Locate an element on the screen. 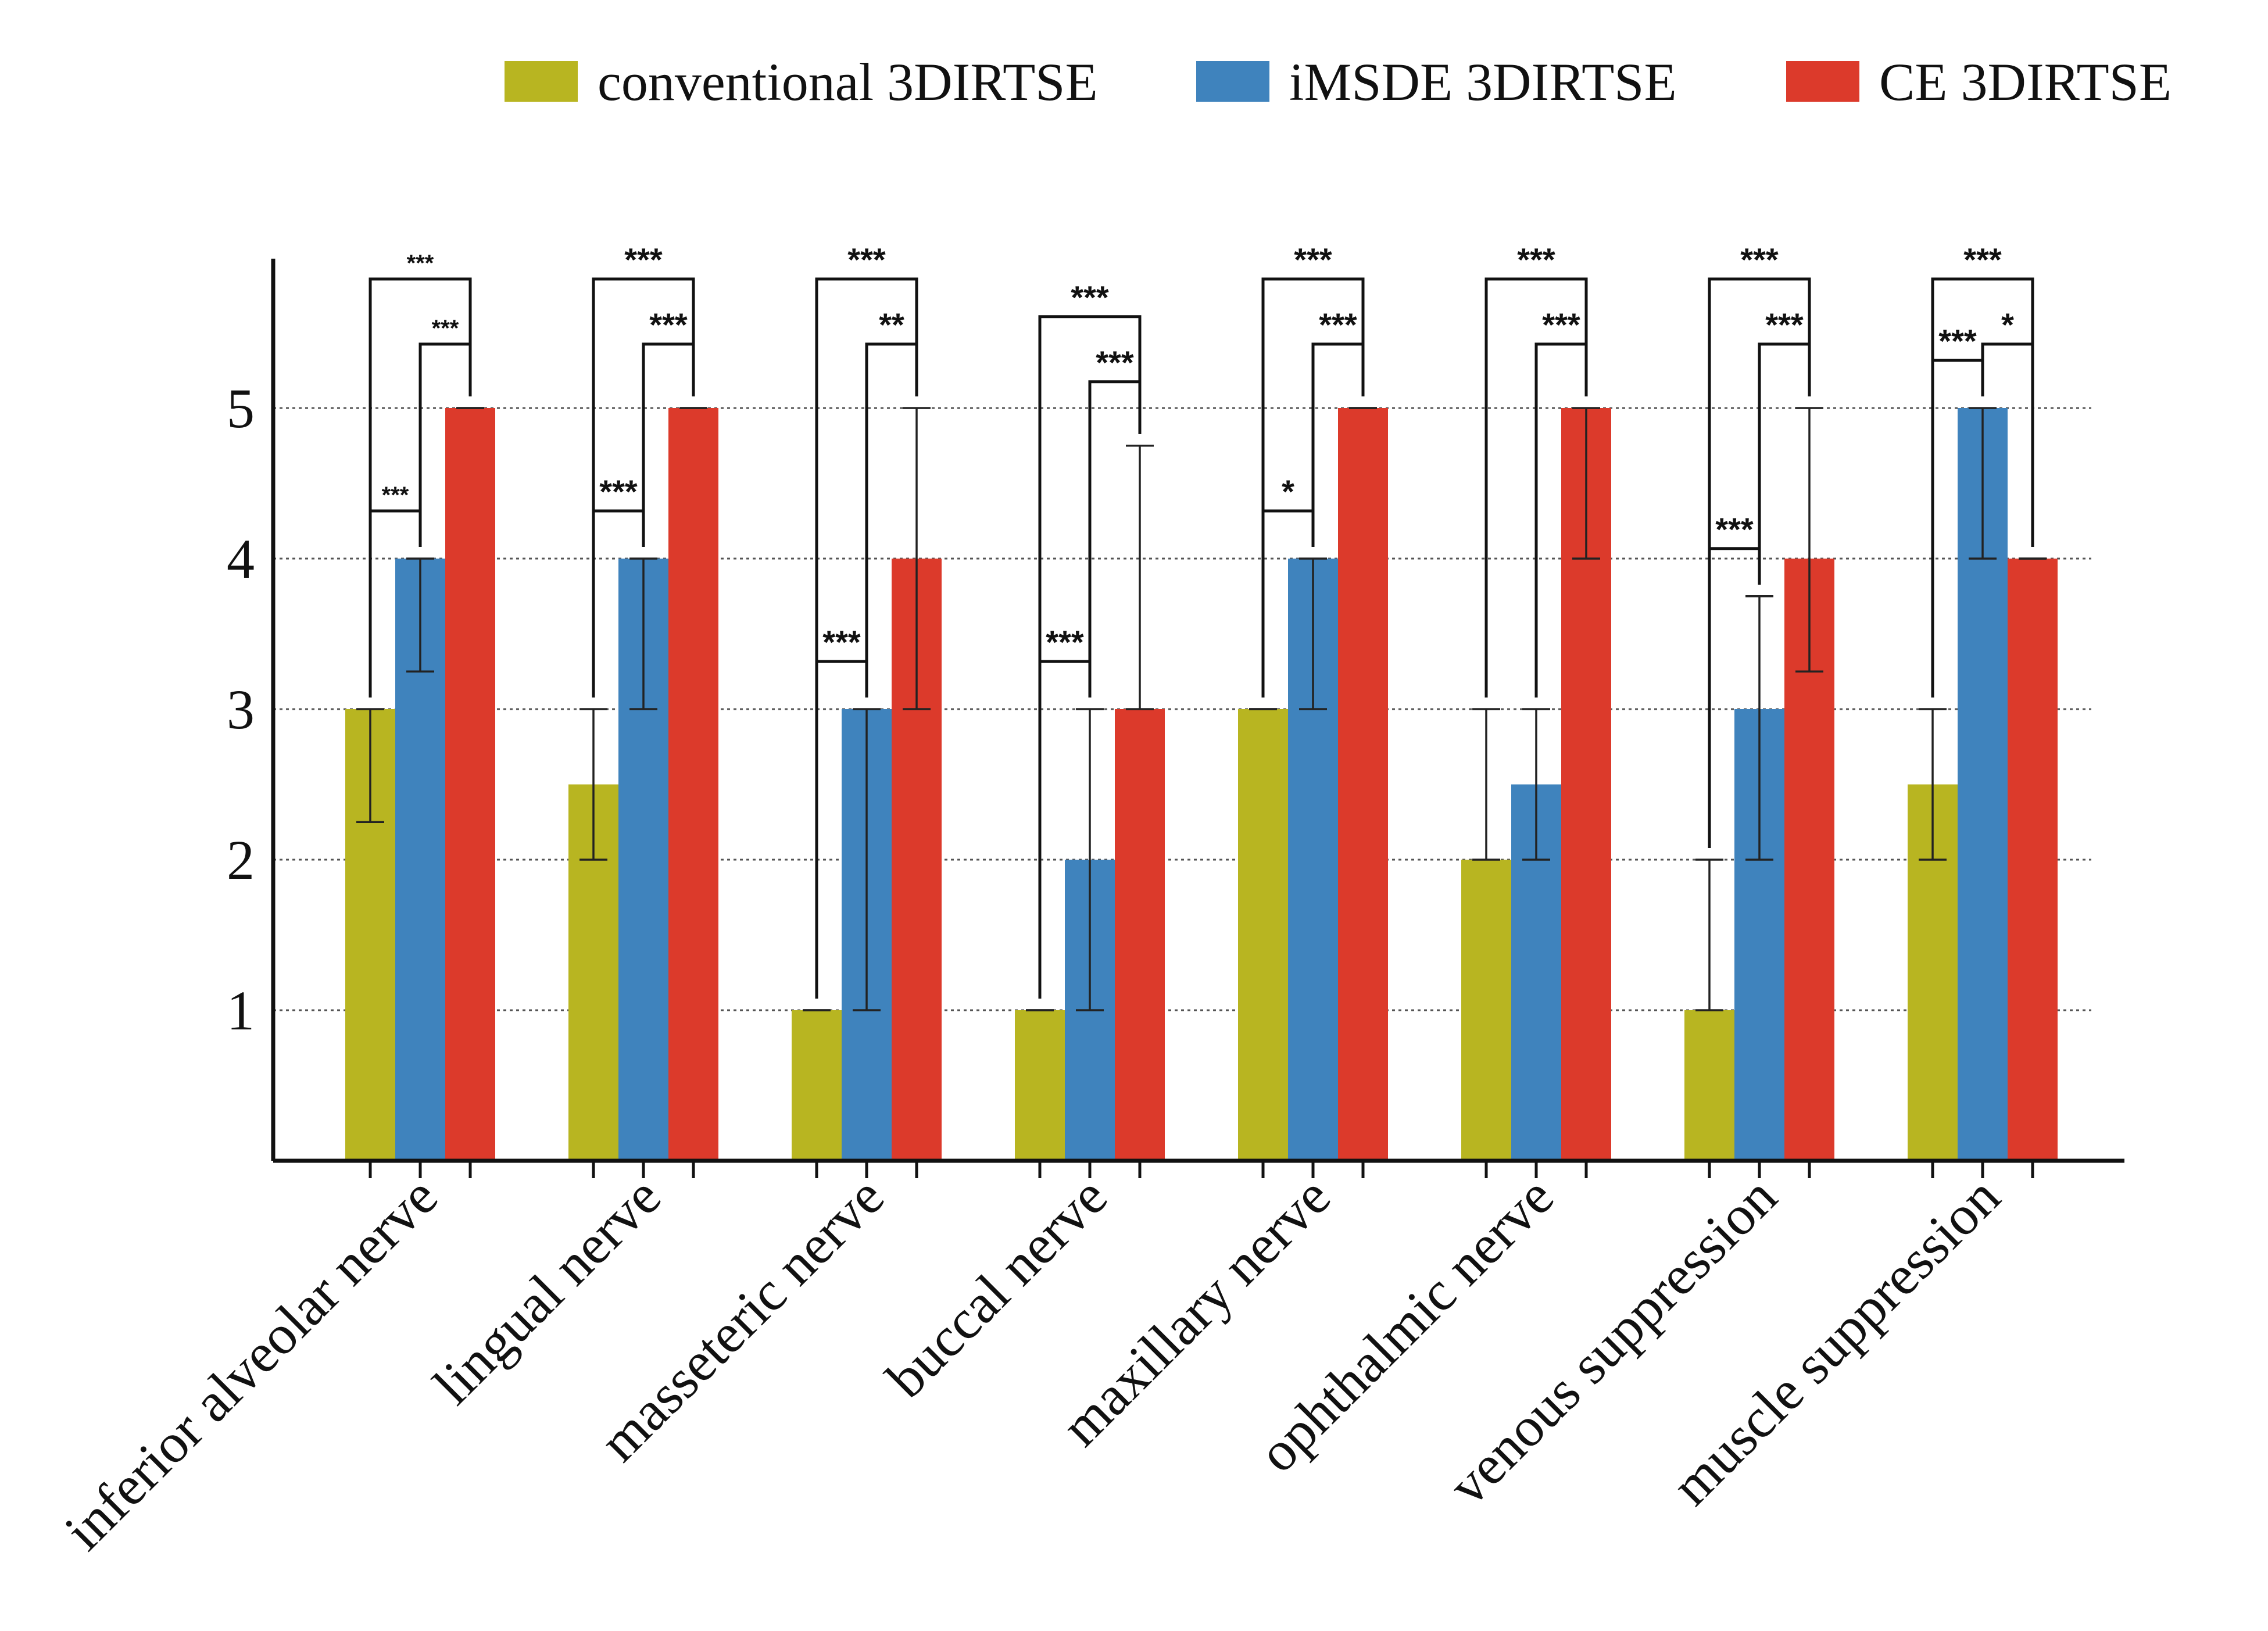 This screenshot has width=2268, height=1631. sig-conv-imsde-buccal-nerve-label: *** is located at coordinates (1065, 642).